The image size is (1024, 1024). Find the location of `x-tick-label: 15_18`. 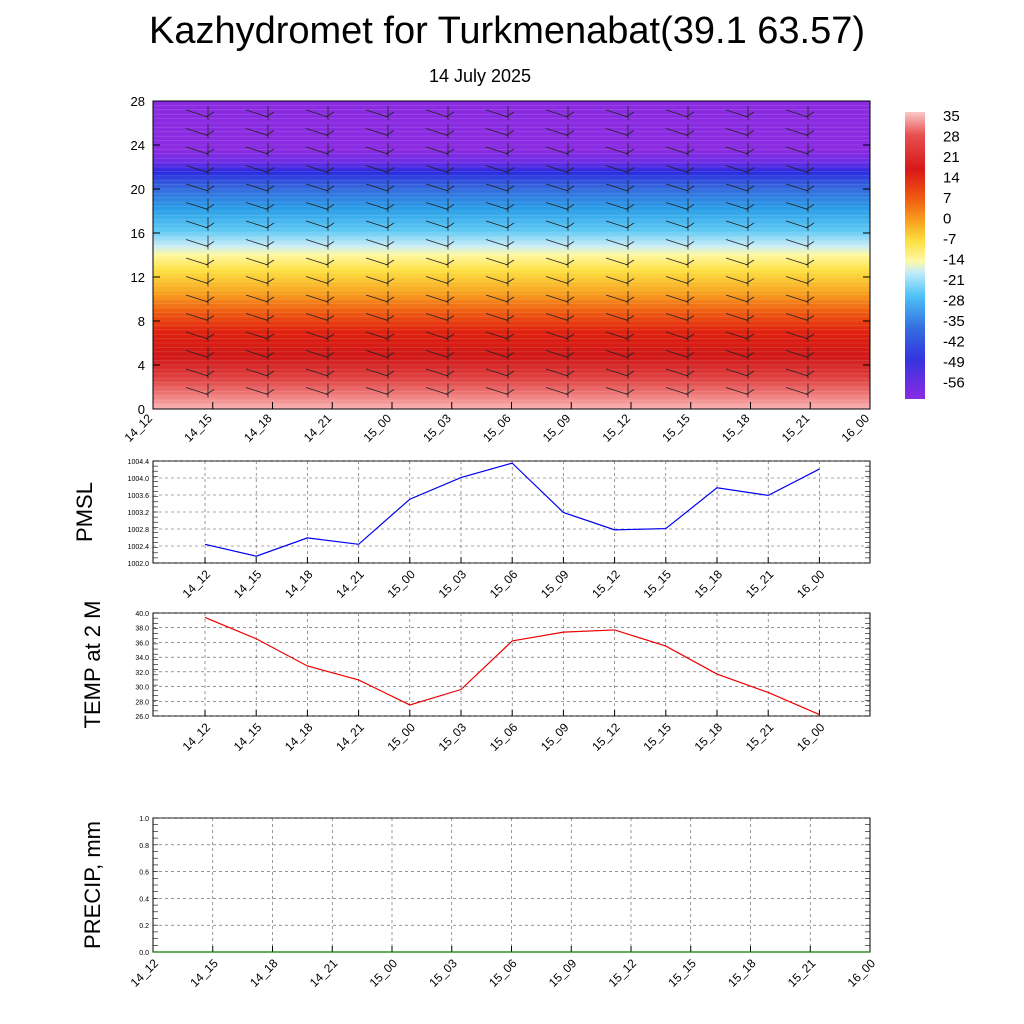

x-tick-label: 15_18 is located at coordinates (709, 737).